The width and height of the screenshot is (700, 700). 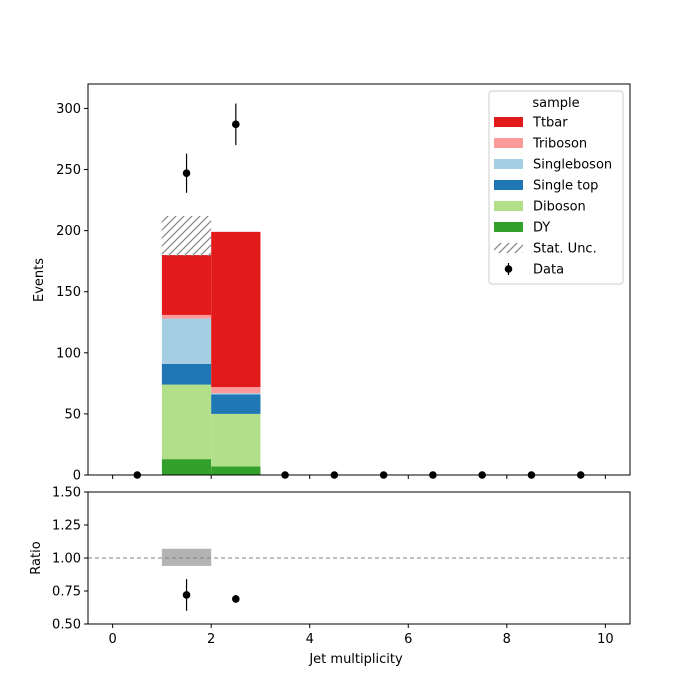 I want to click on ratio-y-tick-label: 1.50, so click(x=66, y=493).